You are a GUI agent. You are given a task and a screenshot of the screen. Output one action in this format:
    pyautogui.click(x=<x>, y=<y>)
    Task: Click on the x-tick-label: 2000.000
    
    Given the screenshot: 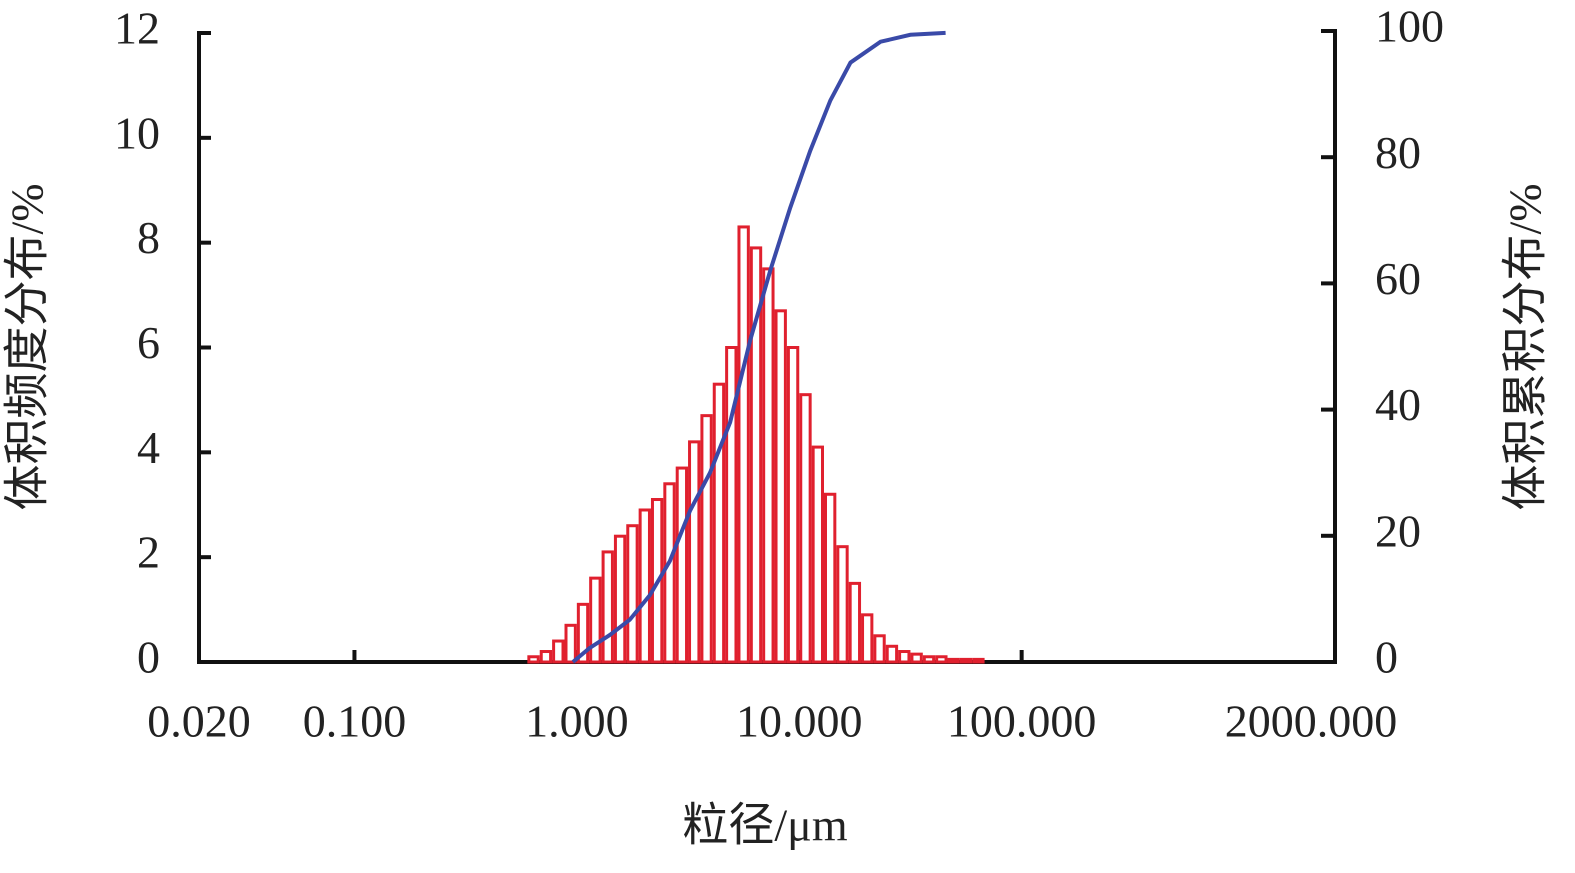 What is the action you would take?
    pyautogui.click(x=1311, y=721)
    